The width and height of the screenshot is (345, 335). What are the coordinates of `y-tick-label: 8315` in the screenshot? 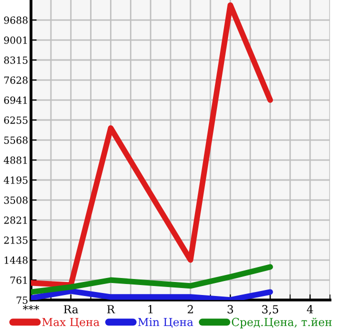 It's located at (16, 60).